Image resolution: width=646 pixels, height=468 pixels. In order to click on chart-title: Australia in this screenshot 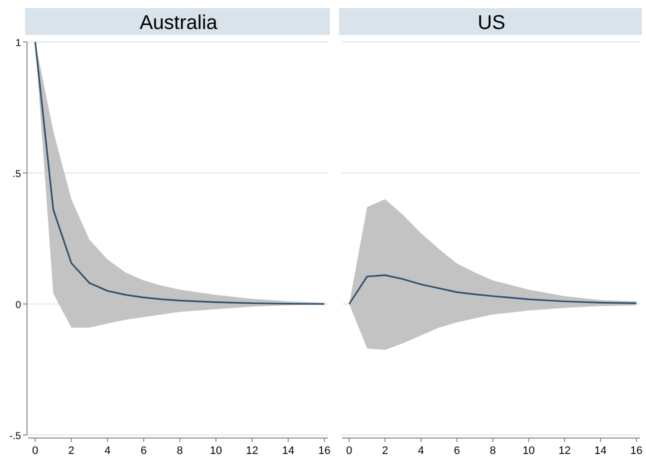, I will do `click(179, 23)`.